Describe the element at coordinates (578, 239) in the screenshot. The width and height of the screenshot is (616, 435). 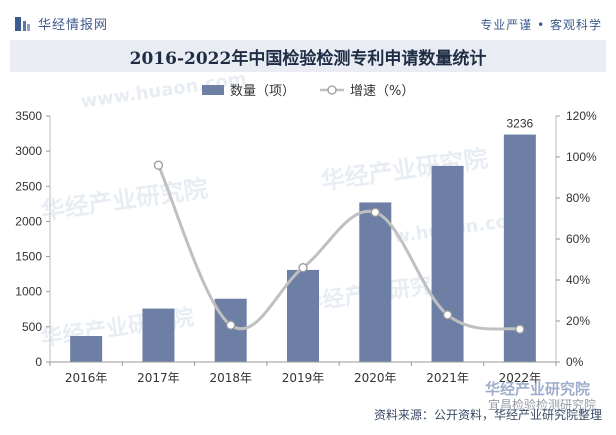
I see `y-right-tick-label: 60%` at that location.